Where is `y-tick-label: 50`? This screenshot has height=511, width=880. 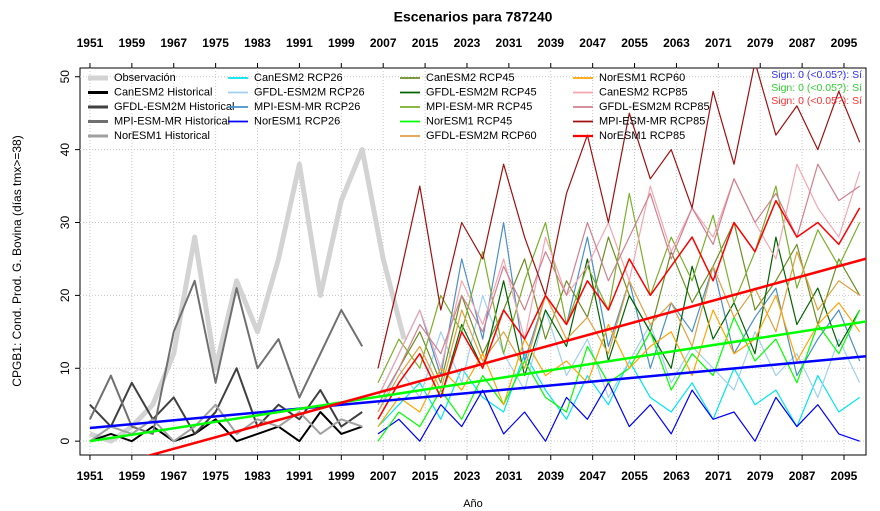 y-tick-label: 50 is located at coordinates (65, 77).